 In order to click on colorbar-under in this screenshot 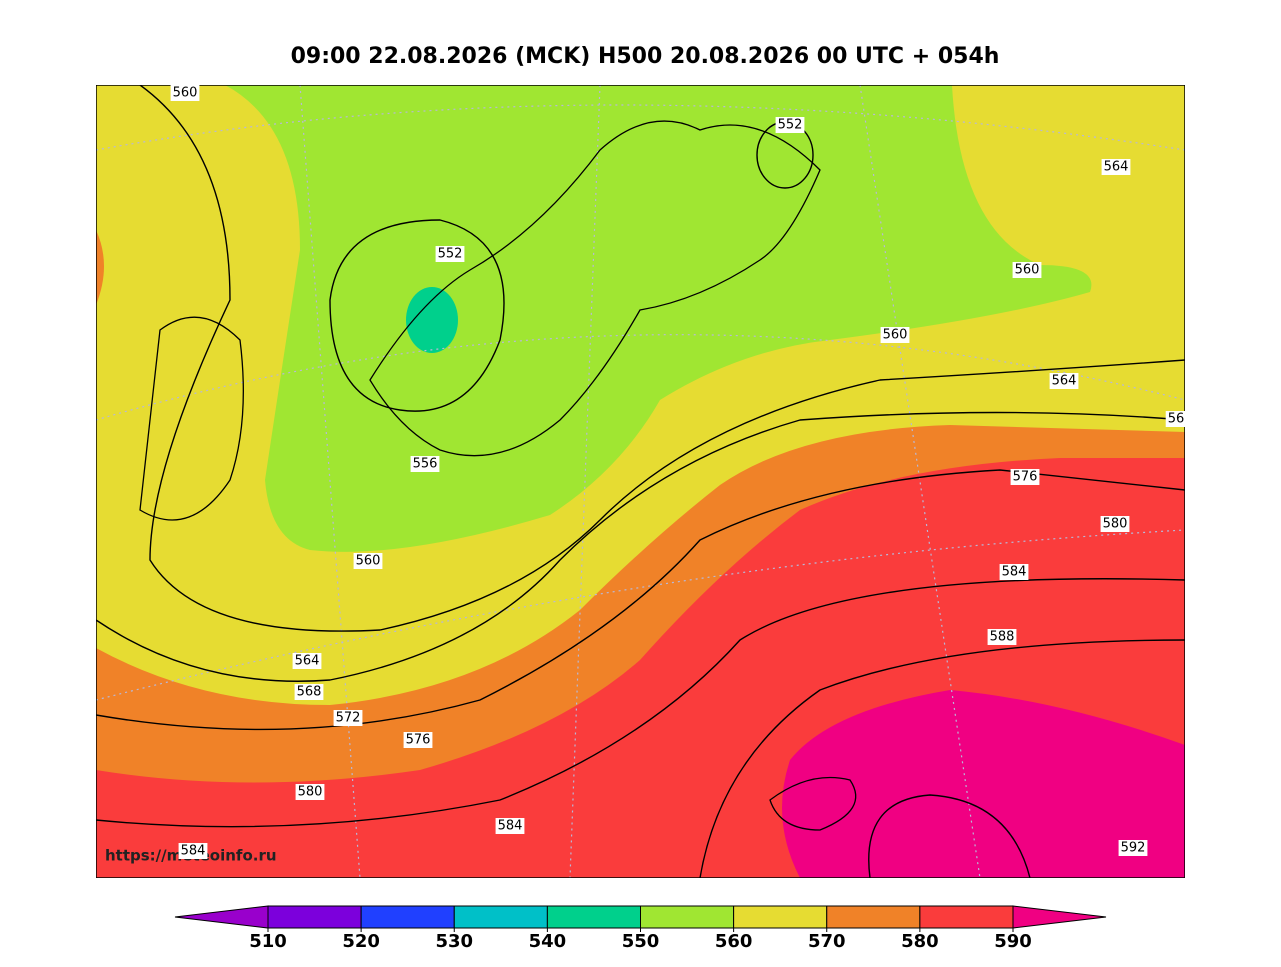, I will do `click(221, 917)`.